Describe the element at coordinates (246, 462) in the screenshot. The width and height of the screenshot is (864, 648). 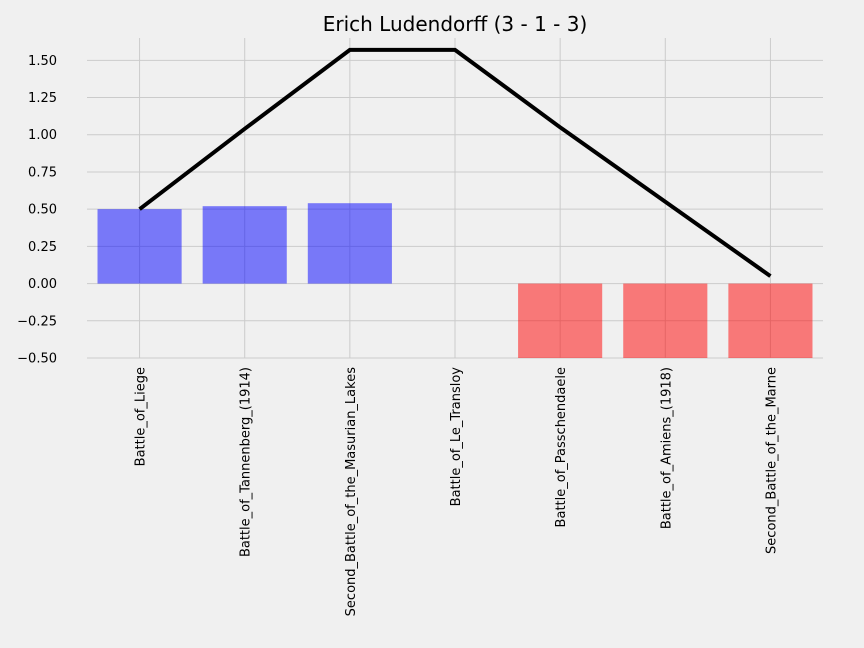
I see `x-tick-label: Battle_of_Tannenberg_(1914)` at that location.